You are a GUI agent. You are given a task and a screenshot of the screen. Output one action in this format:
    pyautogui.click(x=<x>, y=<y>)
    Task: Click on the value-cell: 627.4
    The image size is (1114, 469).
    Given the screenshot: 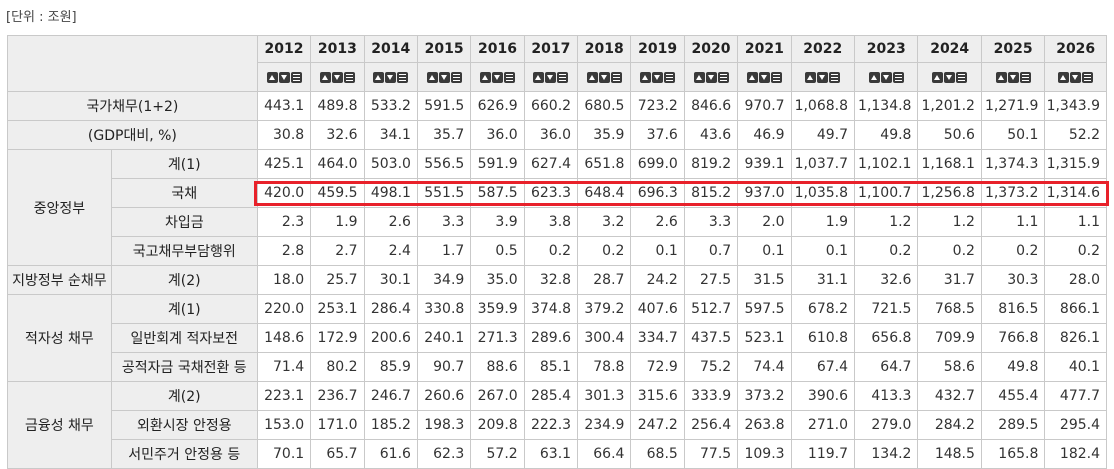 What is the action you would take?
    pyautogui.click(x=551, y=164)
    